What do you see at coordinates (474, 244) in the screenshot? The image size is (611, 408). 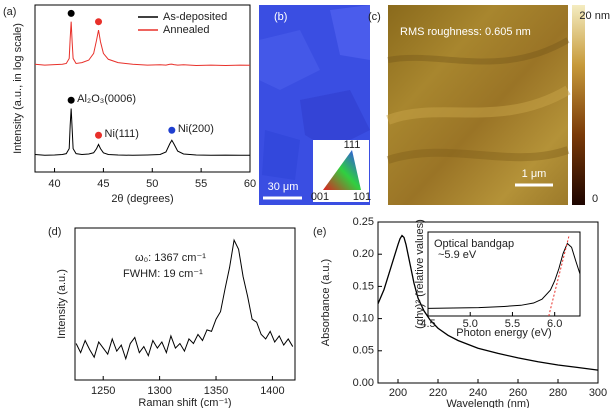 I see `annotation: Optical bandgap` at bounding box center [474, 244].